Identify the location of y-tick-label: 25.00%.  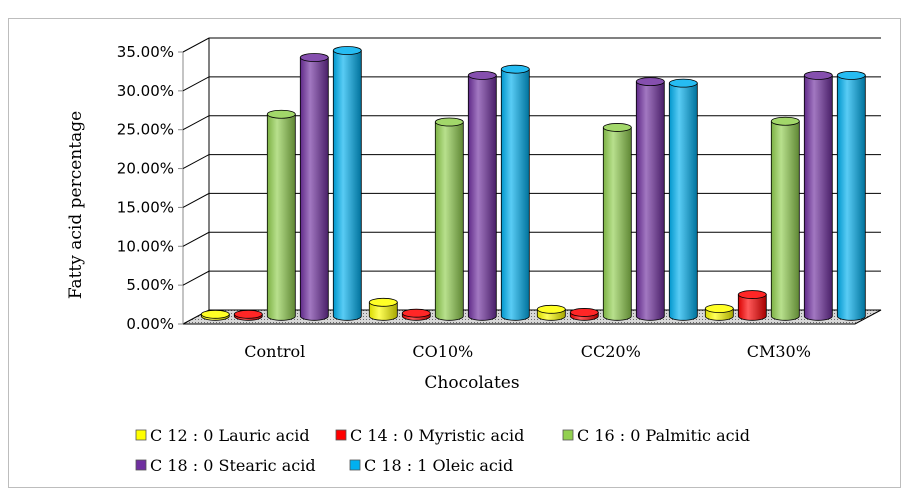
(145, 130).